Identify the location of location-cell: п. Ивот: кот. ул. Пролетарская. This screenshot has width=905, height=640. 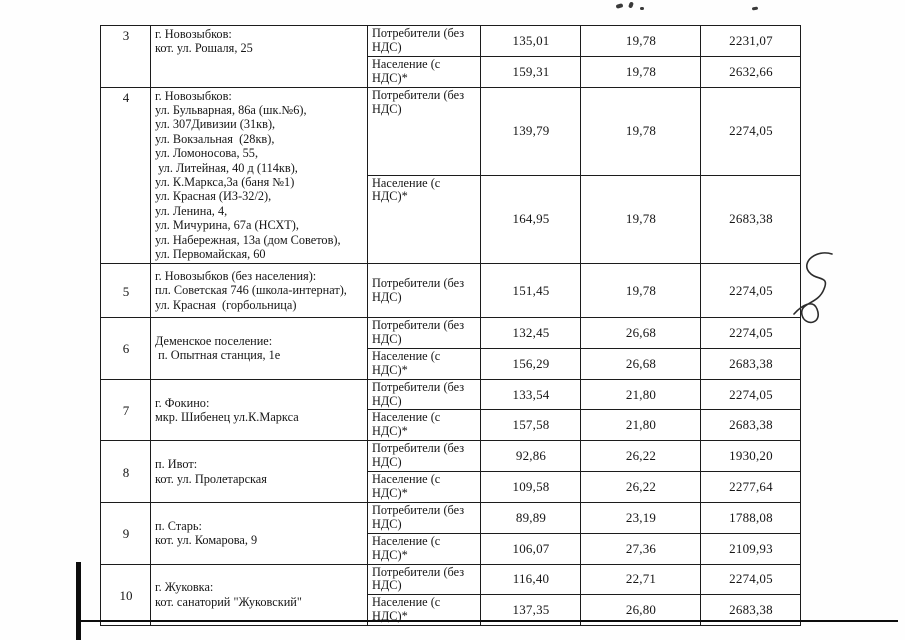
(259, 471).